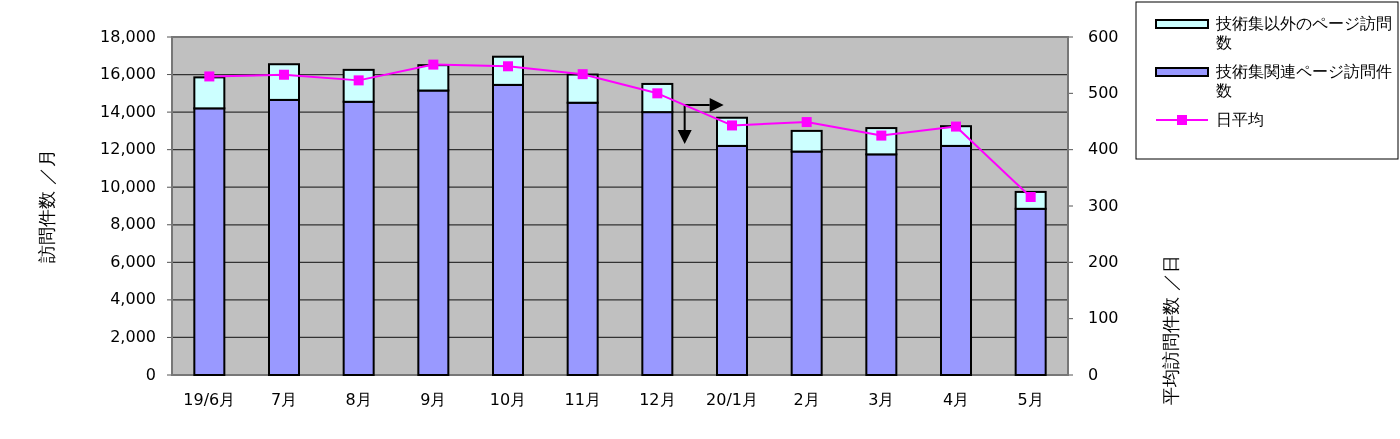  What do you see at coordinates (1103, 318) in the screenshot?
I see `y2-tick-label: 100` at bounding box center [1103, 318].